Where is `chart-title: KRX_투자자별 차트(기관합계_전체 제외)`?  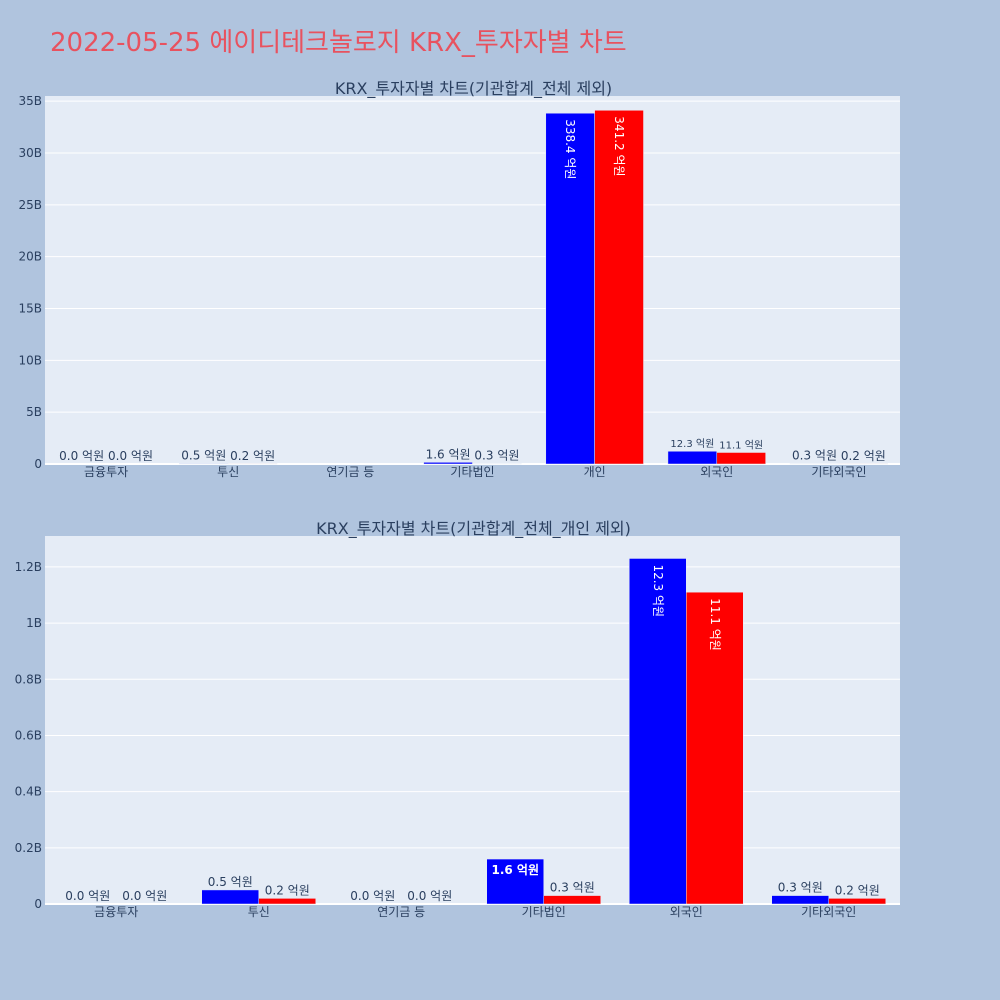 chart-title: KRX_투자자별 차트(기관합계_전체 제외) is located at coordinates (473, 89).